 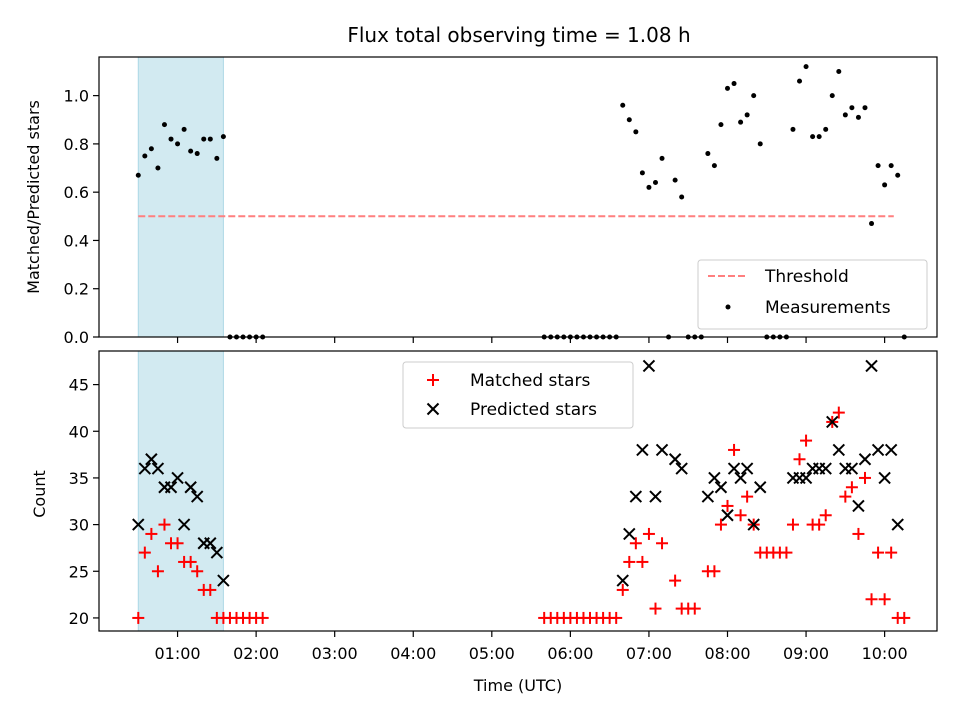 I want to click on x-tick-label: 02:00, so click(x=256, y=653).